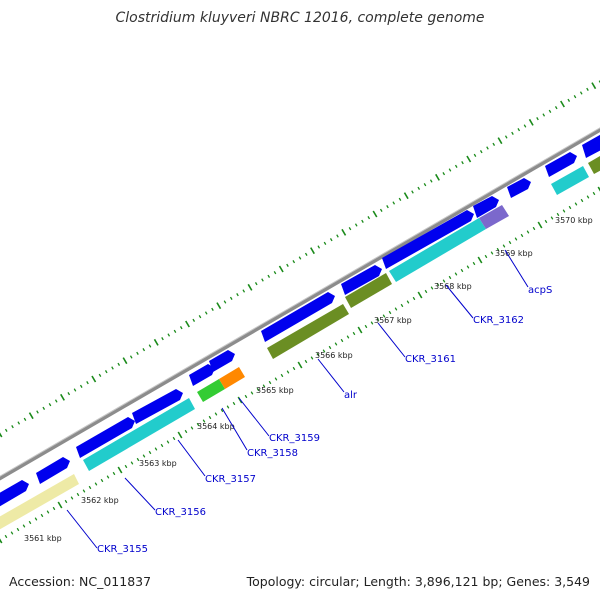 The height and width of the screenshot is (600, 600). What do you see at coordinates (453, 286) in the screenshot?
I see `scale-label: 3568 kbp` at bounding box center [453, 286].